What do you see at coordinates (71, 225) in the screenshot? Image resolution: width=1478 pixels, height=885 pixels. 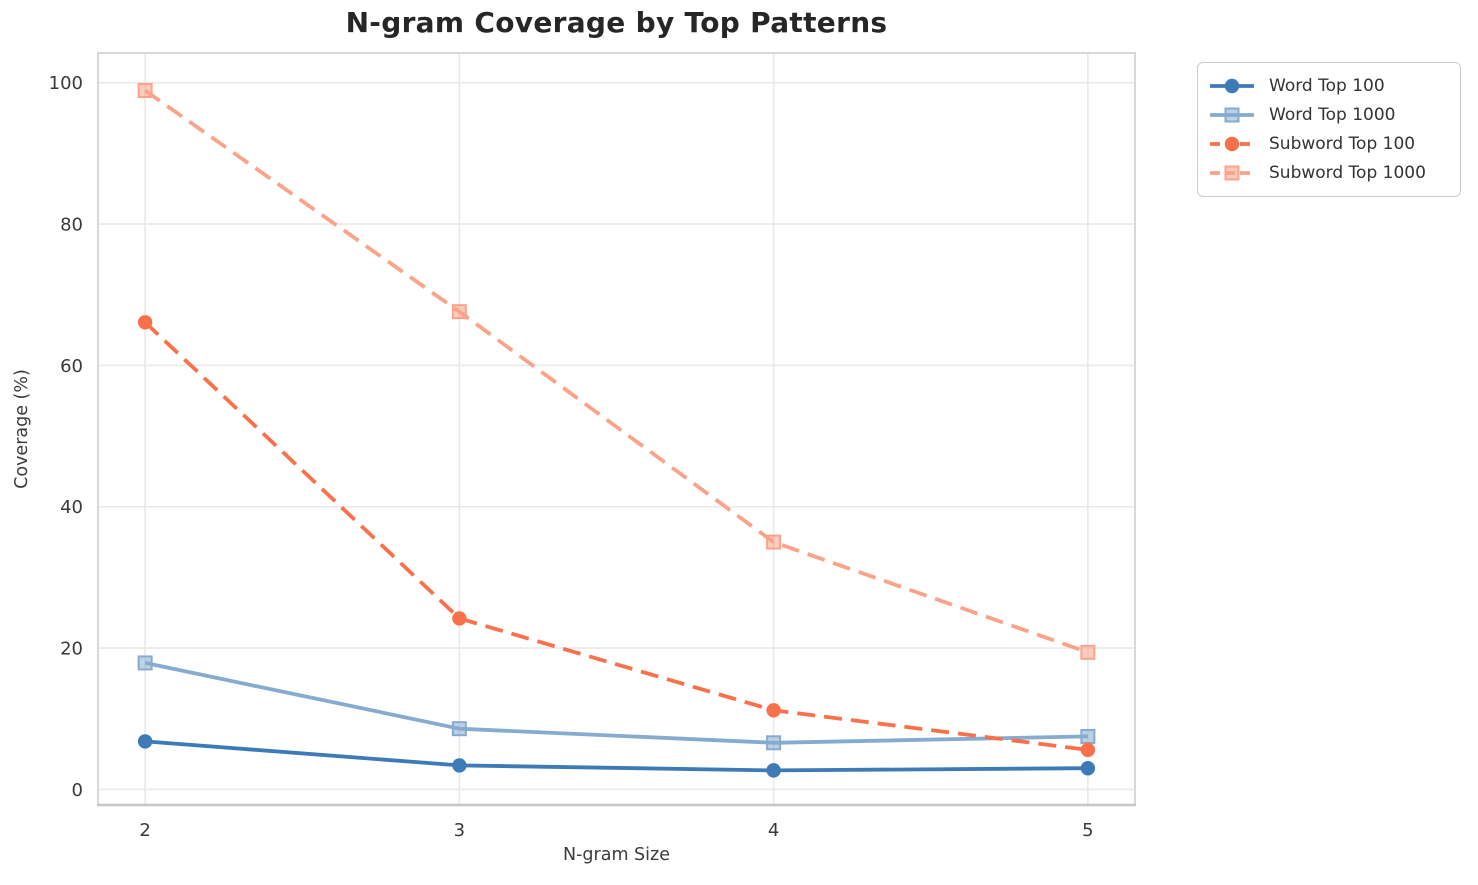 I see `y-tick-label: 80` at bounding box center [71, 225].